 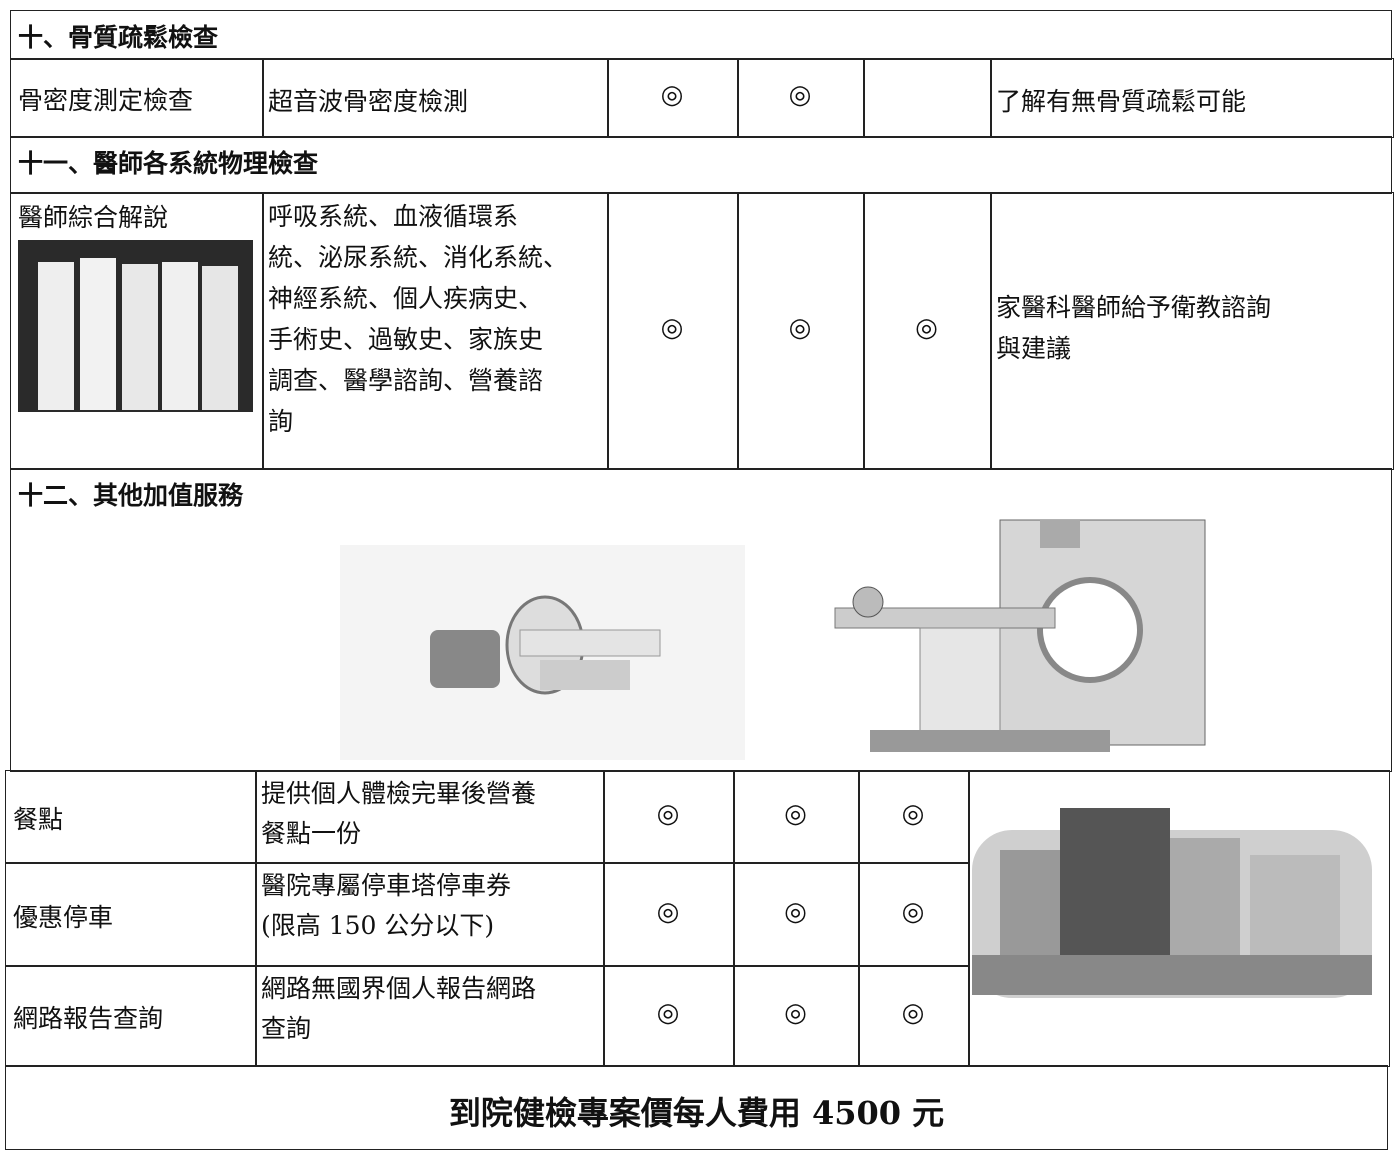 I want to click on text-line: 手術史、過敏史、家族史, so click(x=406, y=339).